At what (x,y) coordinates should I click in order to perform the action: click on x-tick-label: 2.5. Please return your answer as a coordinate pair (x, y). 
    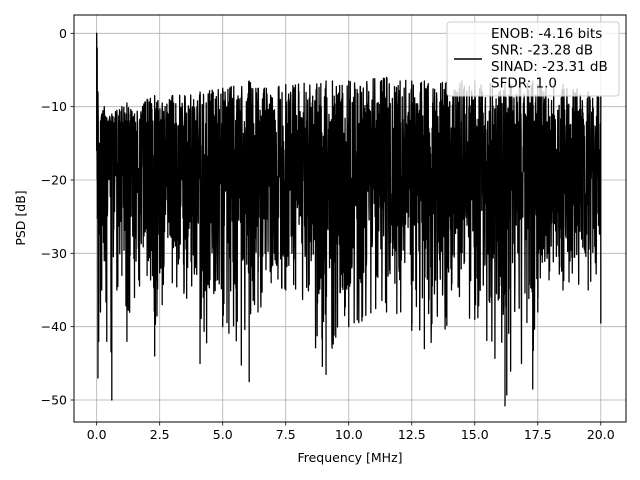
    Looking at the image, I should click on (160, 434).